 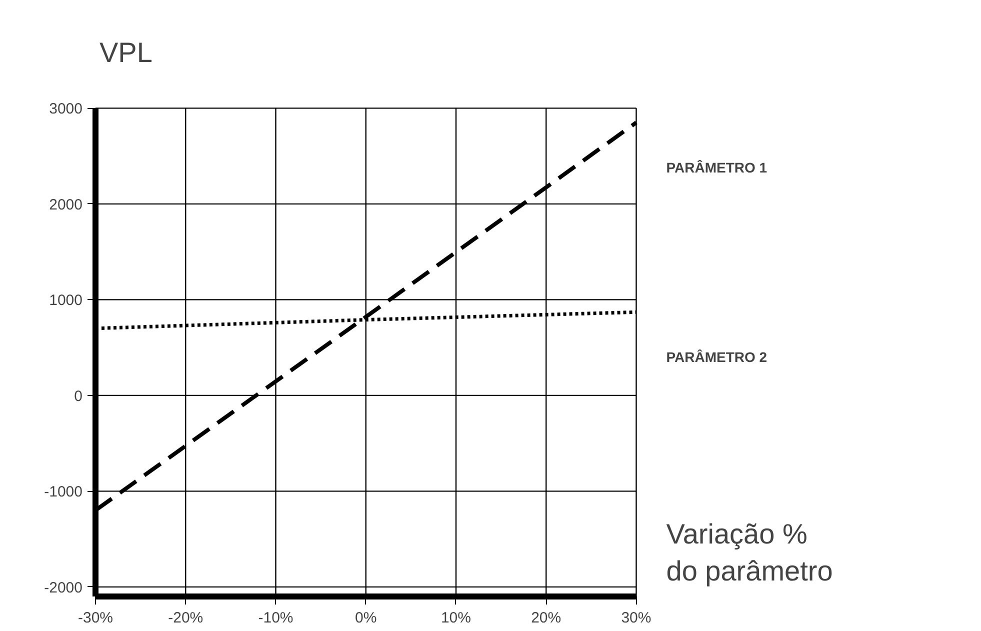 I want to click on x-tick-label: 30%, so click(x=636, y=618).